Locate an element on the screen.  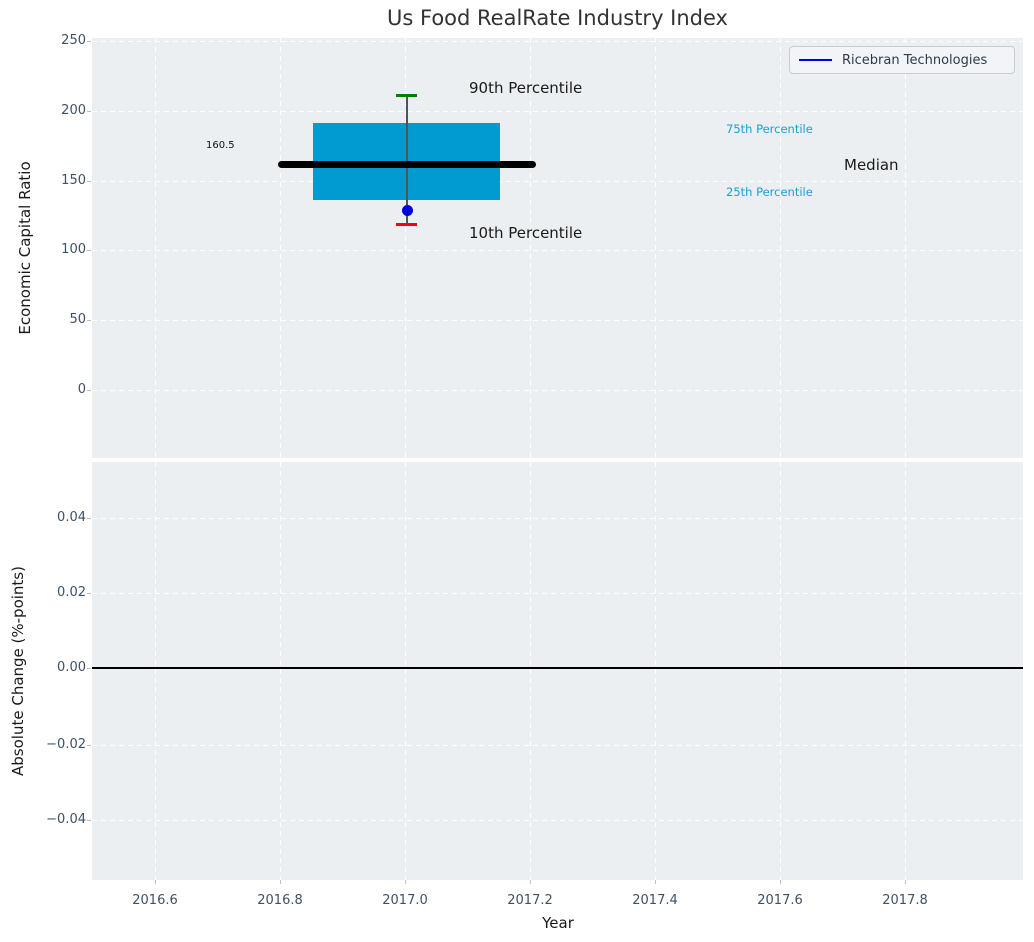
company-data-point is located at coordinates (407, 210).